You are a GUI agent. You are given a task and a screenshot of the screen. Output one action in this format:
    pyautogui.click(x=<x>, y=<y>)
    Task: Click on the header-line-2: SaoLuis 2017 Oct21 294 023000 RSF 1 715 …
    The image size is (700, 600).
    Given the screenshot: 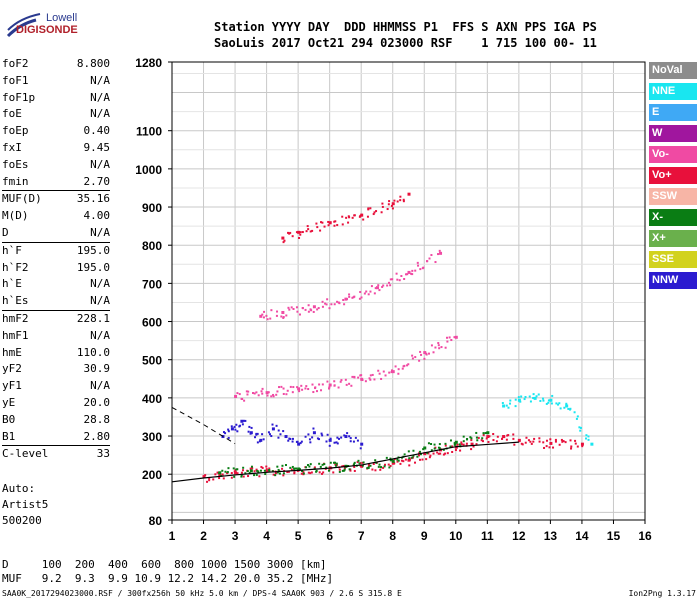 What is the action you would take?
    pyautogui.click(x=405, y=43)
    